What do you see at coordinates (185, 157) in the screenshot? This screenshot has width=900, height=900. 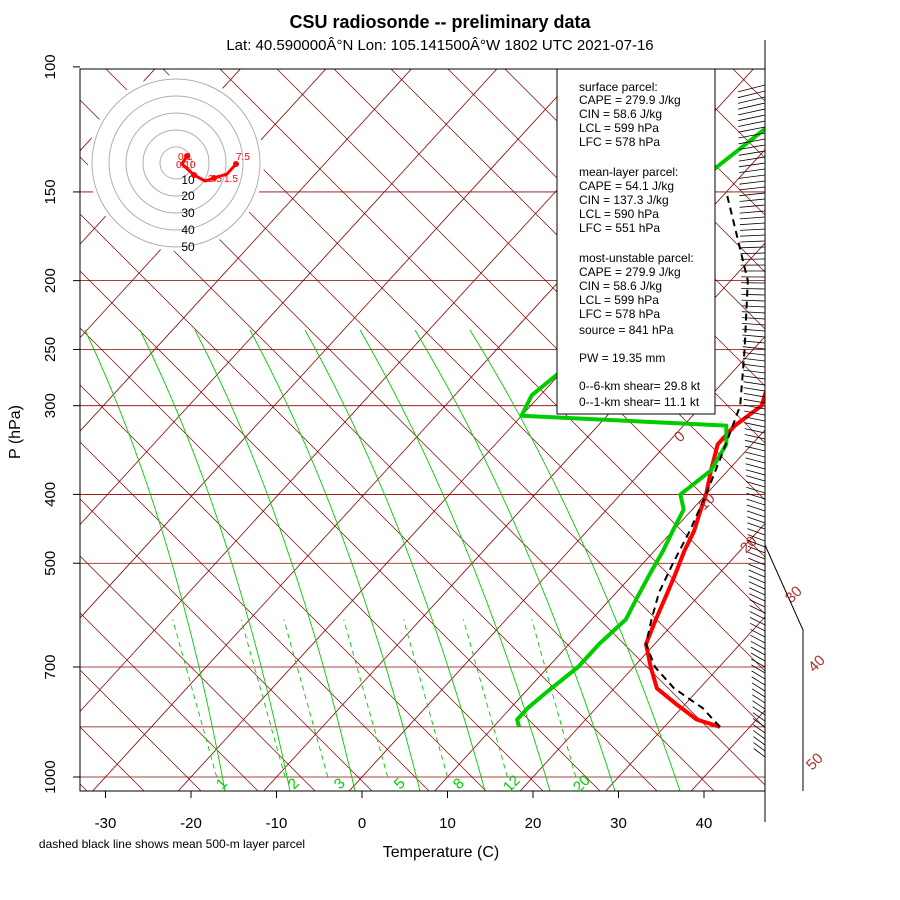 I see `hodograph-height-label: 0.1` at bounding box center [185, 157].